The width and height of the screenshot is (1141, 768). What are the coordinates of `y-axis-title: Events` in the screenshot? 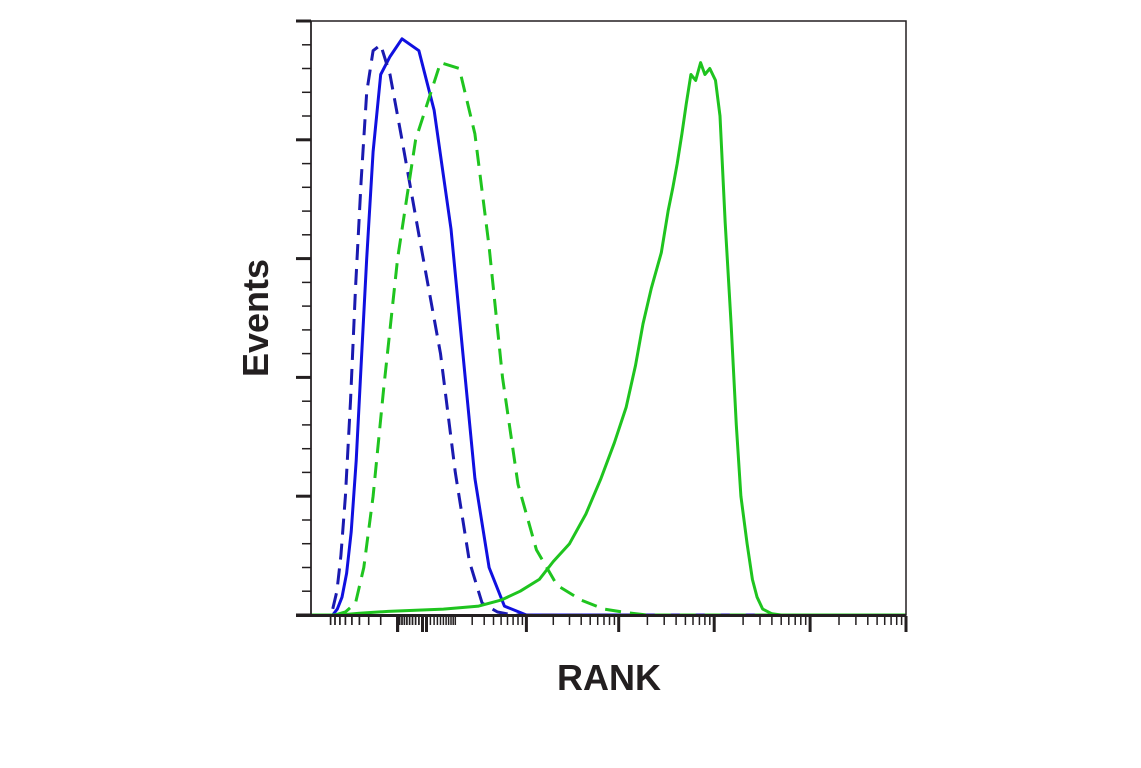 It's located at (255, 318).